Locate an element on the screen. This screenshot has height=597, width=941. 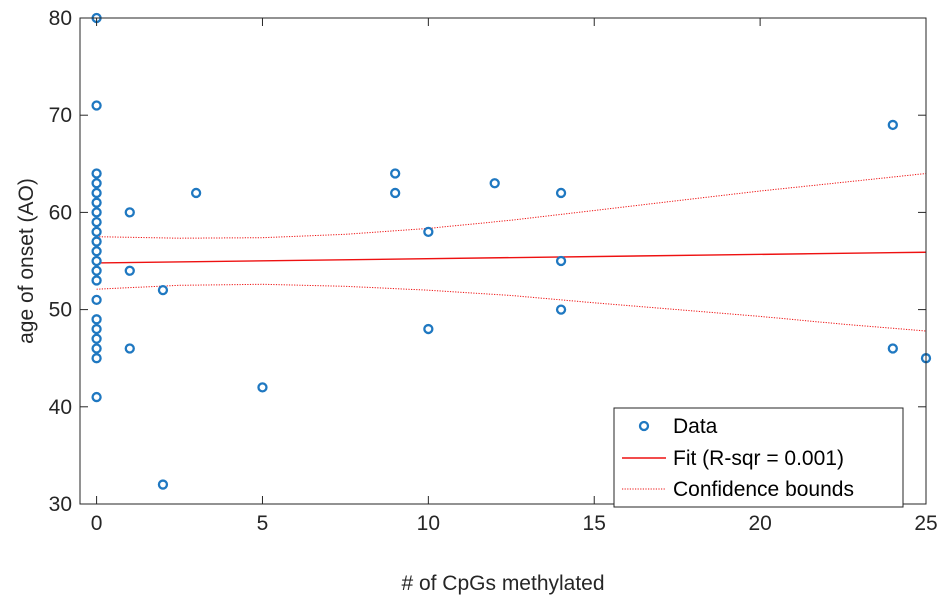
y-axis-label: age of onset (AO) is located at coordinates (26, 261).